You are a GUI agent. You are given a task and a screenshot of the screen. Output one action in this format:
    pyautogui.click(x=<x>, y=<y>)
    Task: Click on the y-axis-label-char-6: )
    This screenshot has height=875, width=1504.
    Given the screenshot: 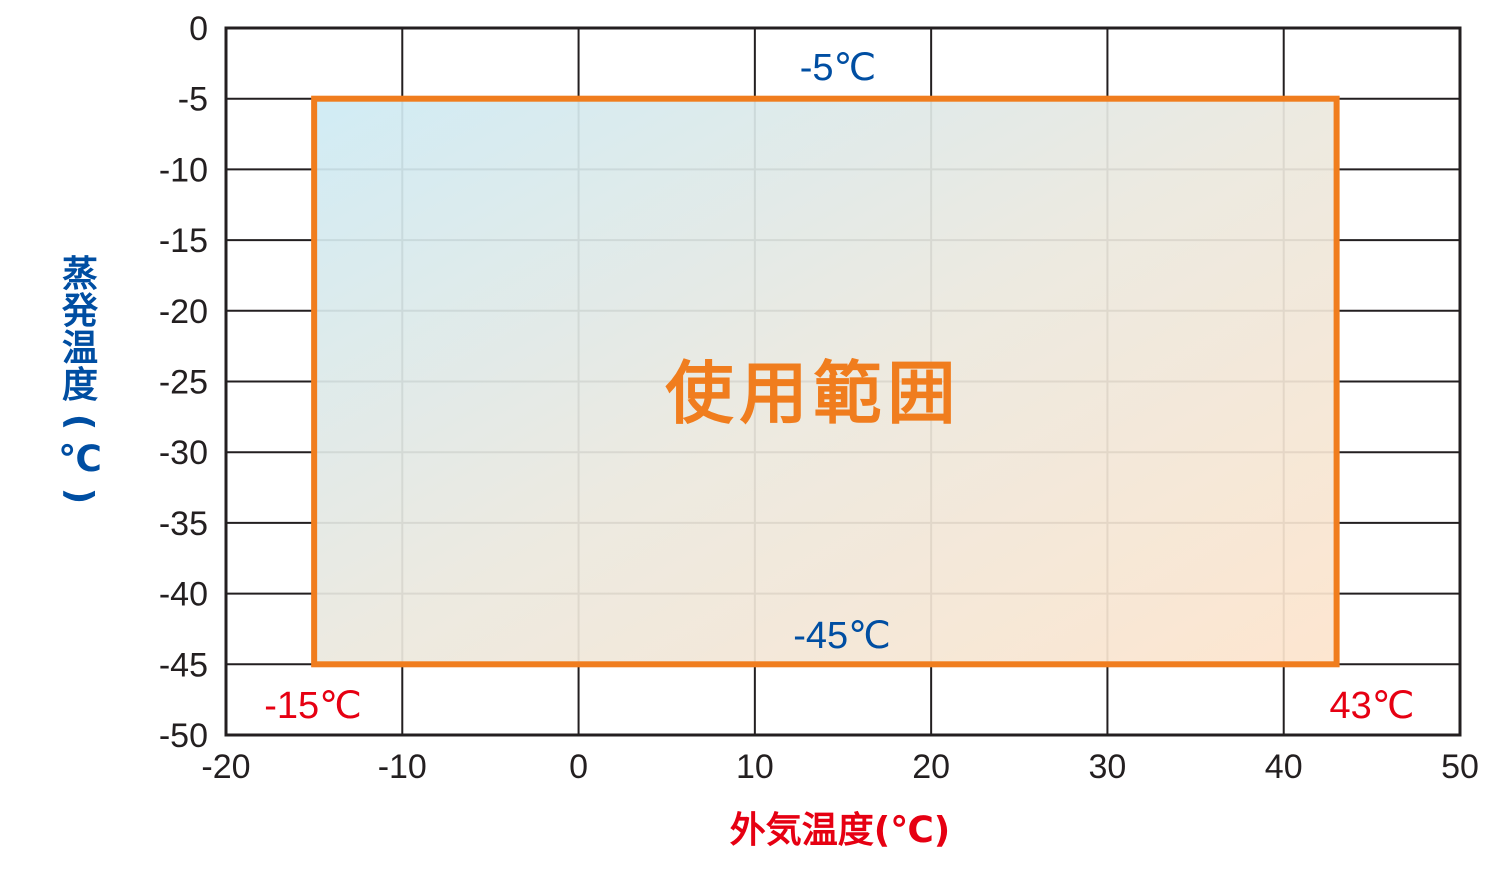 What is the action you would take?
    pyautogui.click(x=79, y=496)
    